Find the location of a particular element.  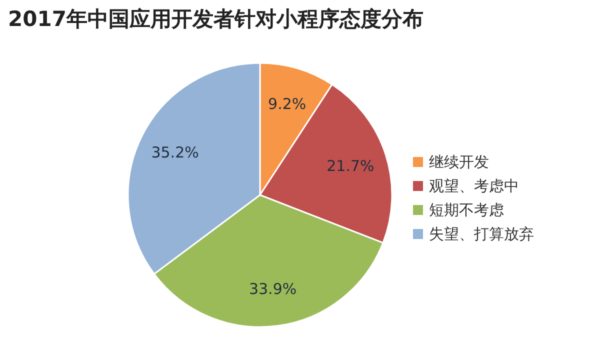

data-label: 35.2% is located at coordinates (175, 152).